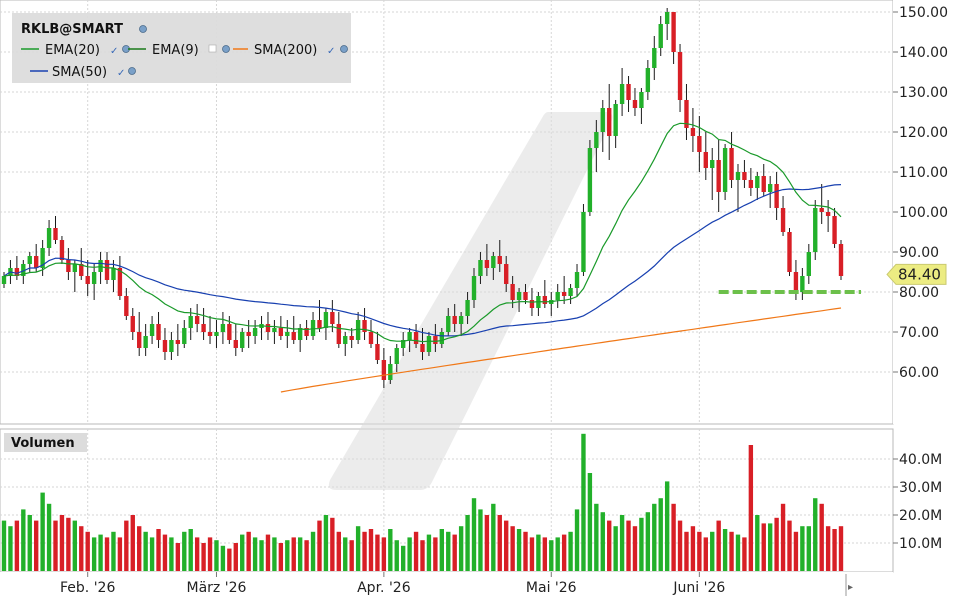  What do you see at coordinates (43, 443) in the screenshot?
I see `volume-title: Volumen` at bounding box center [43, 443].